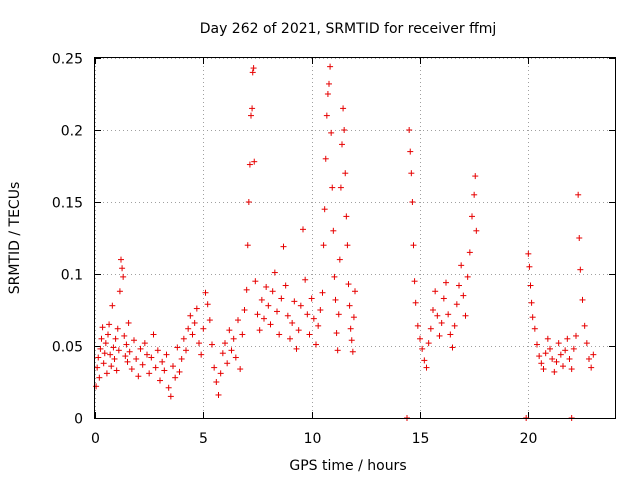  I want to click on y-tick-label: 0, so click(78, 420).